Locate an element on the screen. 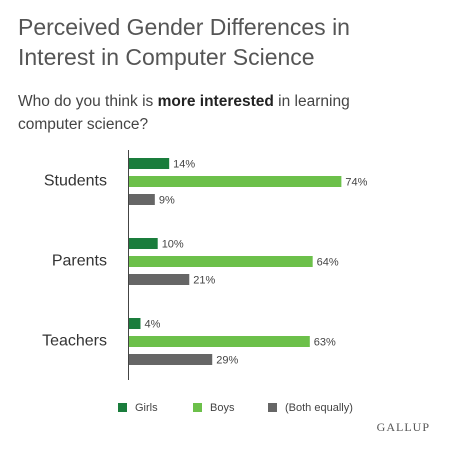 The height and width of the screenshot is (454, 449). legend-label: (Both equally) is located at coordinates (319, 408).